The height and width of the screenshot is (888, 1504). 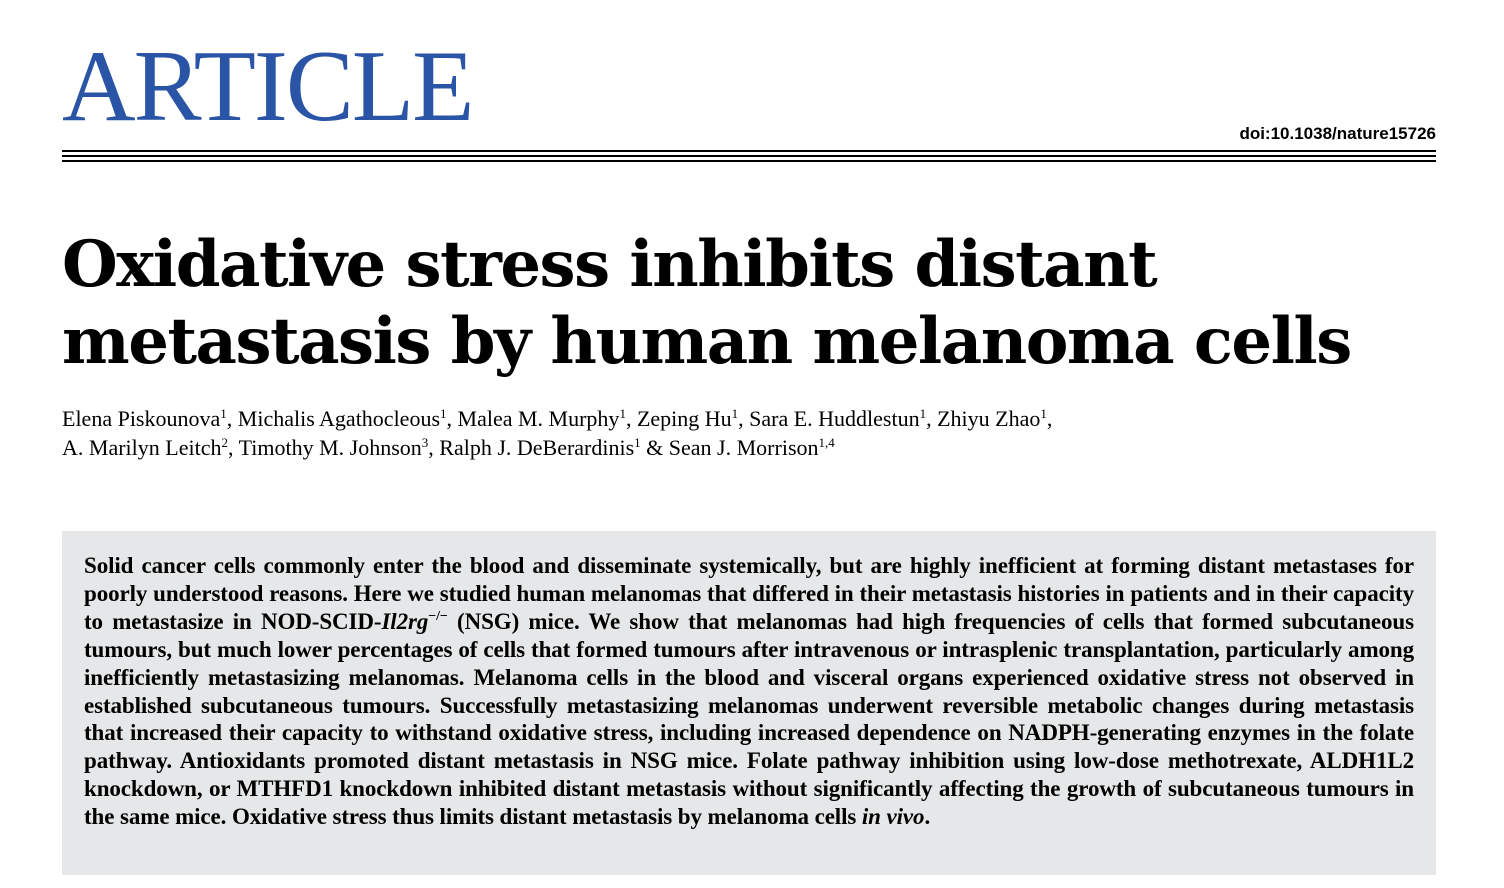 What do you see at coordinates (425, 442) in the screenshot?
I see `affiliation-marker: 3` at bounding box center [425, 442].